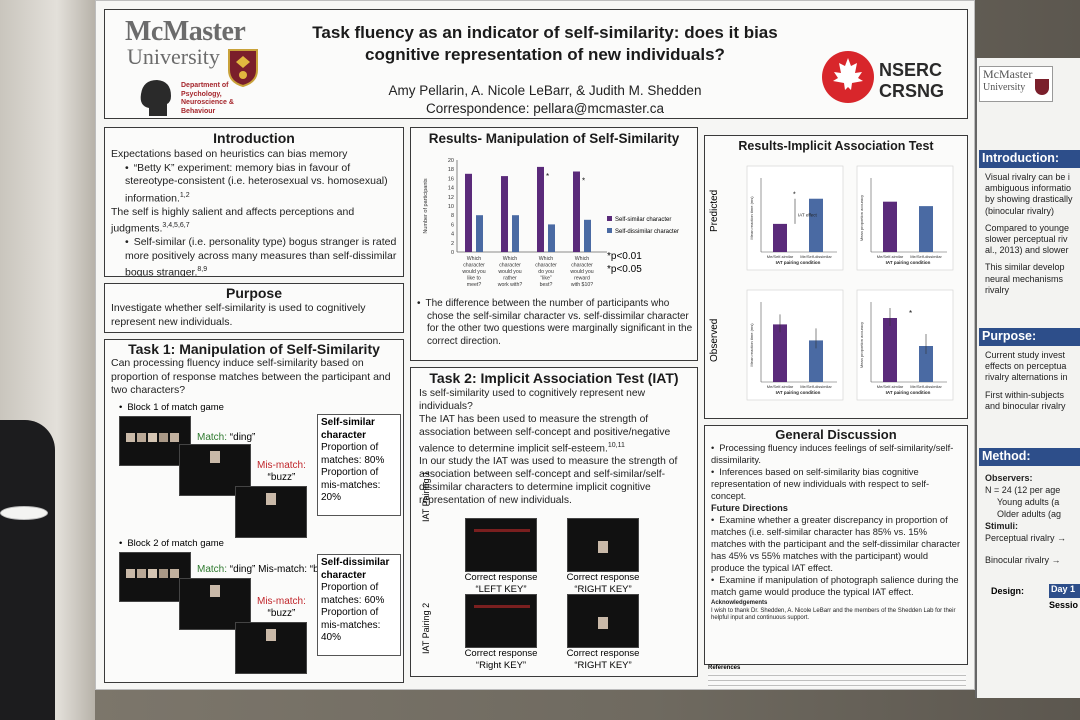 The image size is (1080, 720). I want to click on mcmaster-wordmark: McMaster, so click(185, 31).